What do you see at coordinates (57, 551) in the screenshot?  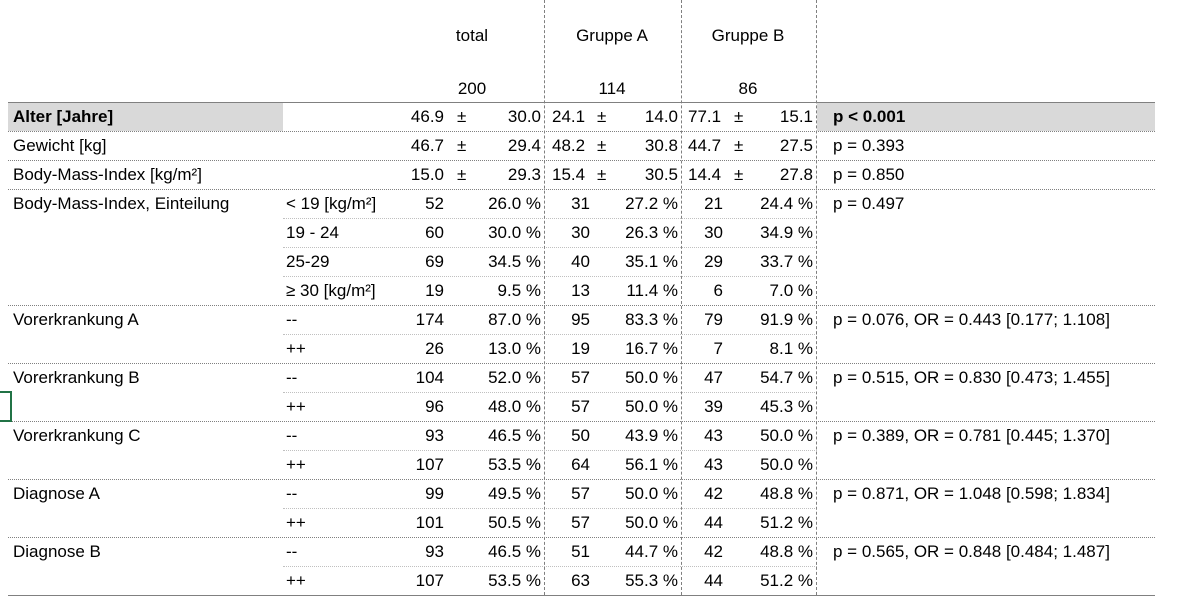 I see `row-label: Diagnose B` at bounding box center [57, 551].